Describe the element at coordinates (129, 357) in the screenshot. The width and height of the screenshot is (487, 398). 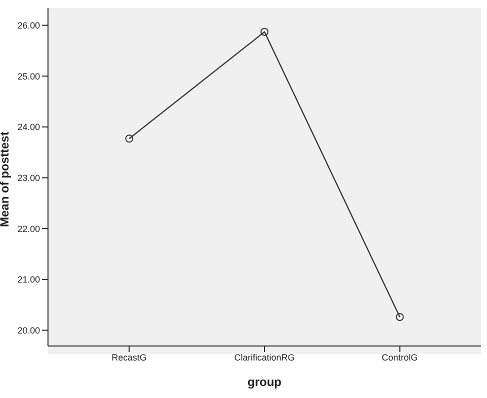
I see `x-tick-label: RecastG` at that location.